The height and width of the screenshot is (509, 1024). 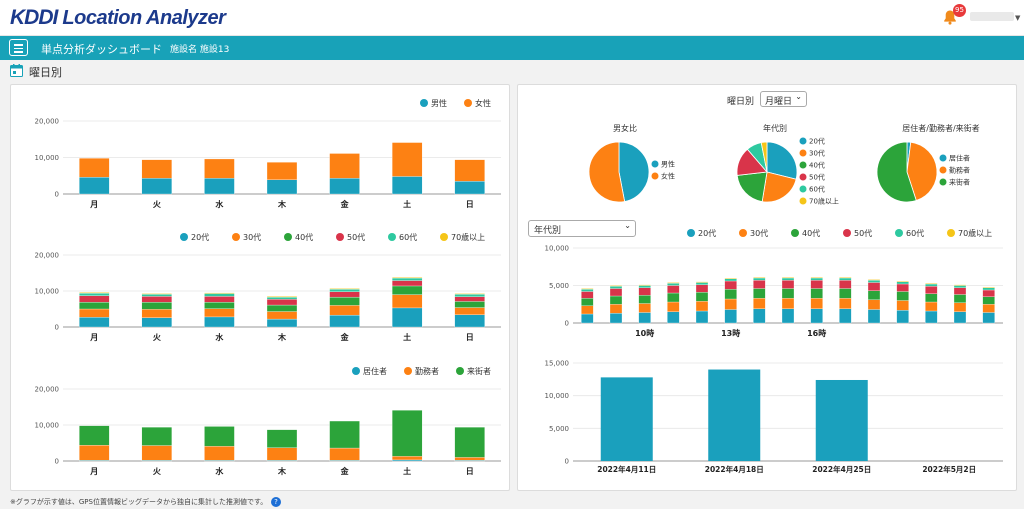 I want to click on calendar-icon, so click(x=16, y=70).